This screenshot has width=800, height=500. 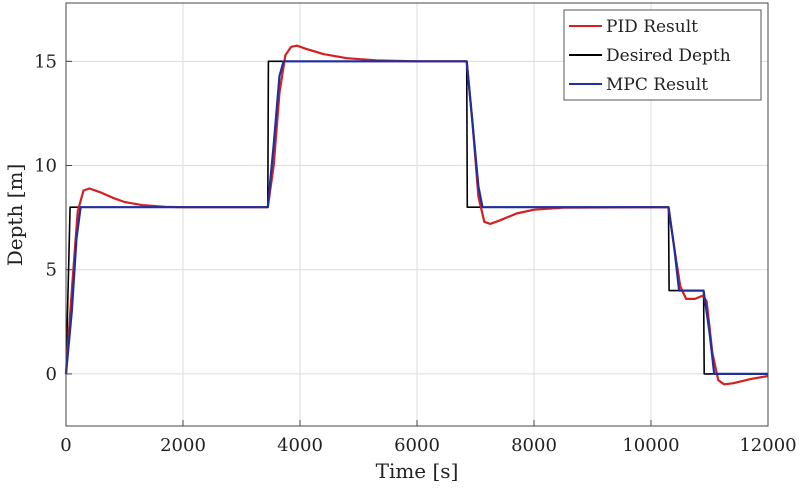 What do you see at coordinates (657, 85) in the screenshot?
I see `legend-label: MPC Result` at bounding box center [657, 85].